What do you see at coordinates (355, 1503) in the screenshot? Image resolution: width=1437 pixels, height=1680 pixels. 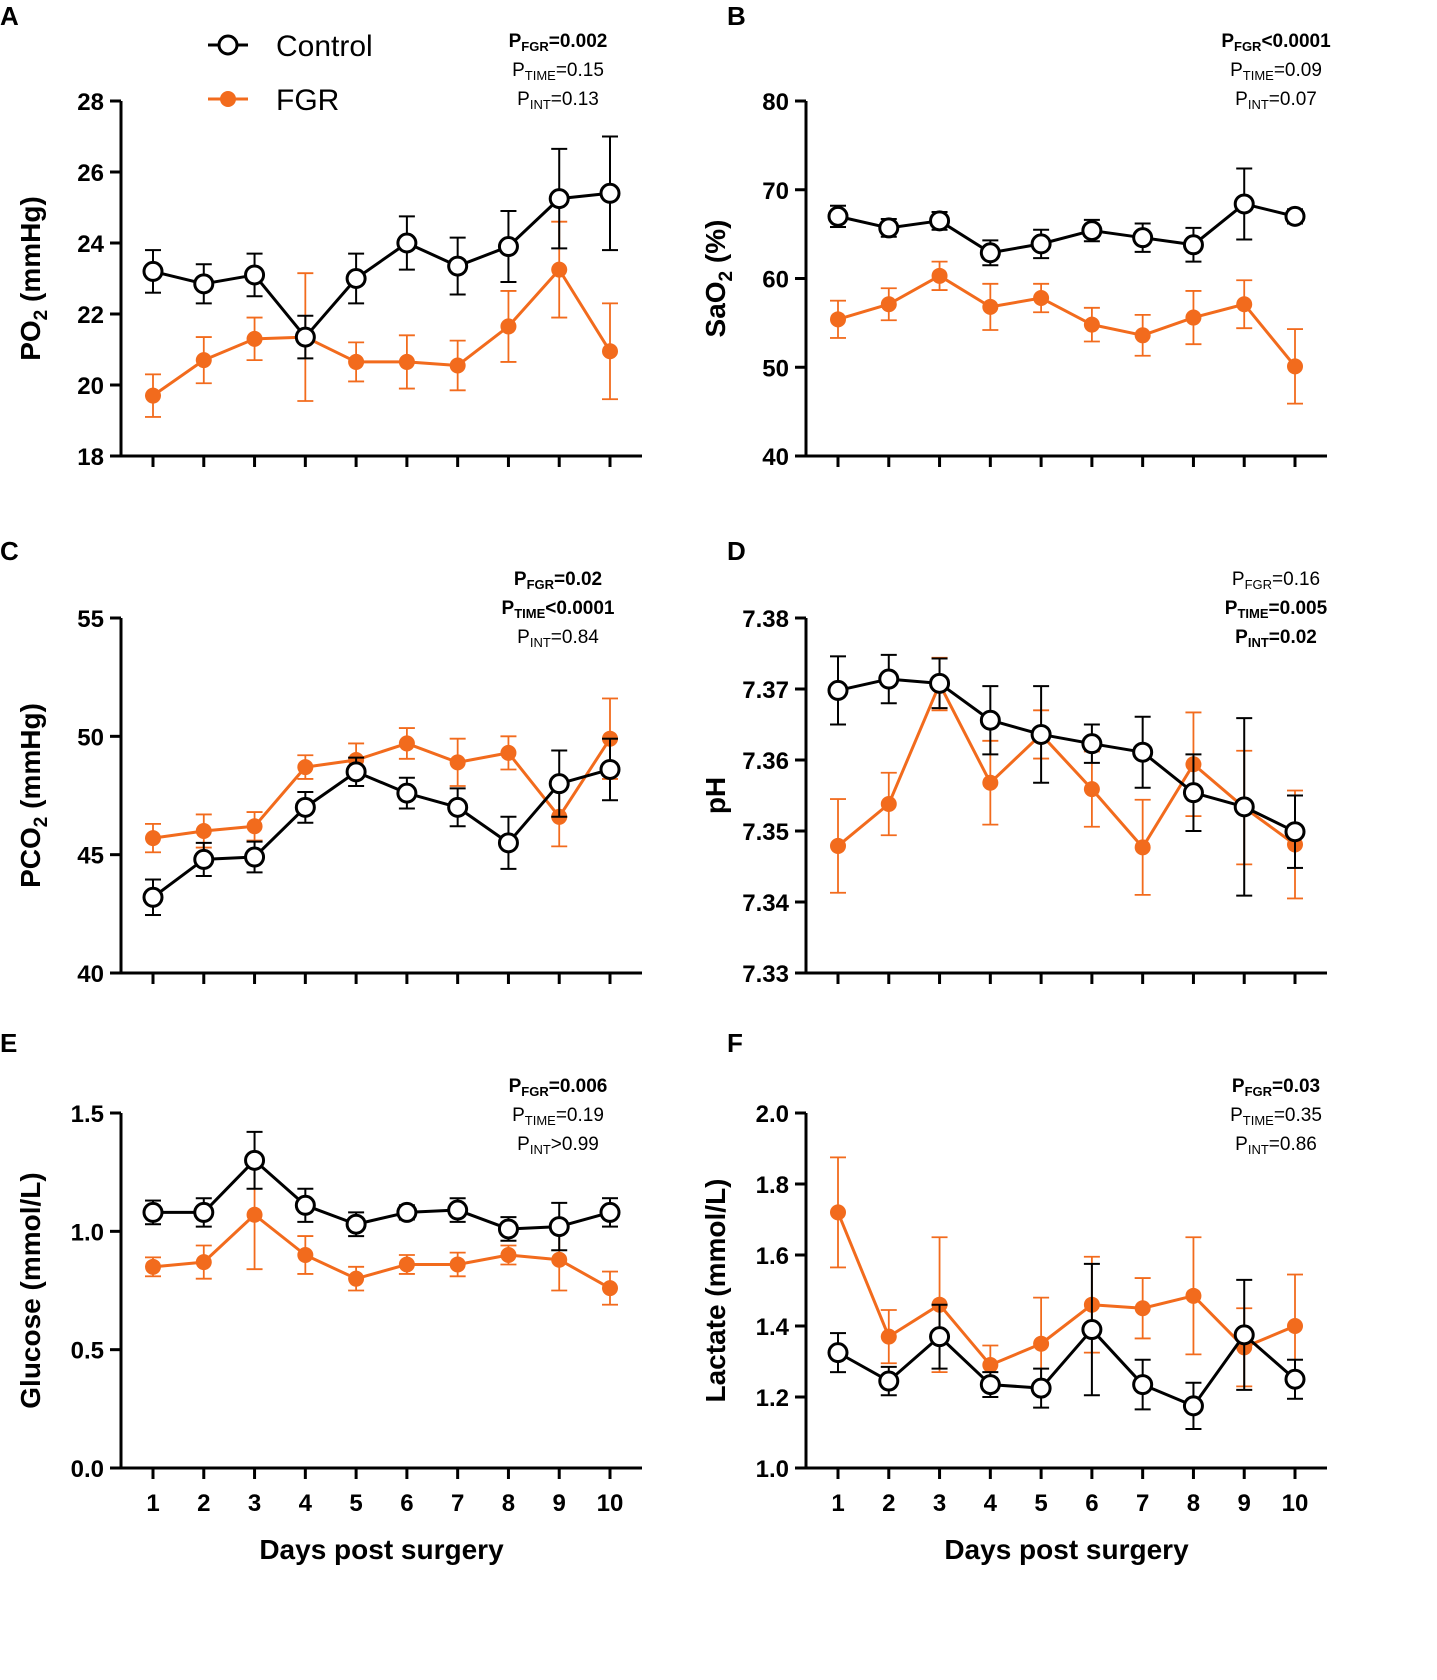 I see `panel-e-xtick-label: 5` at bounding box center [355, 1503].